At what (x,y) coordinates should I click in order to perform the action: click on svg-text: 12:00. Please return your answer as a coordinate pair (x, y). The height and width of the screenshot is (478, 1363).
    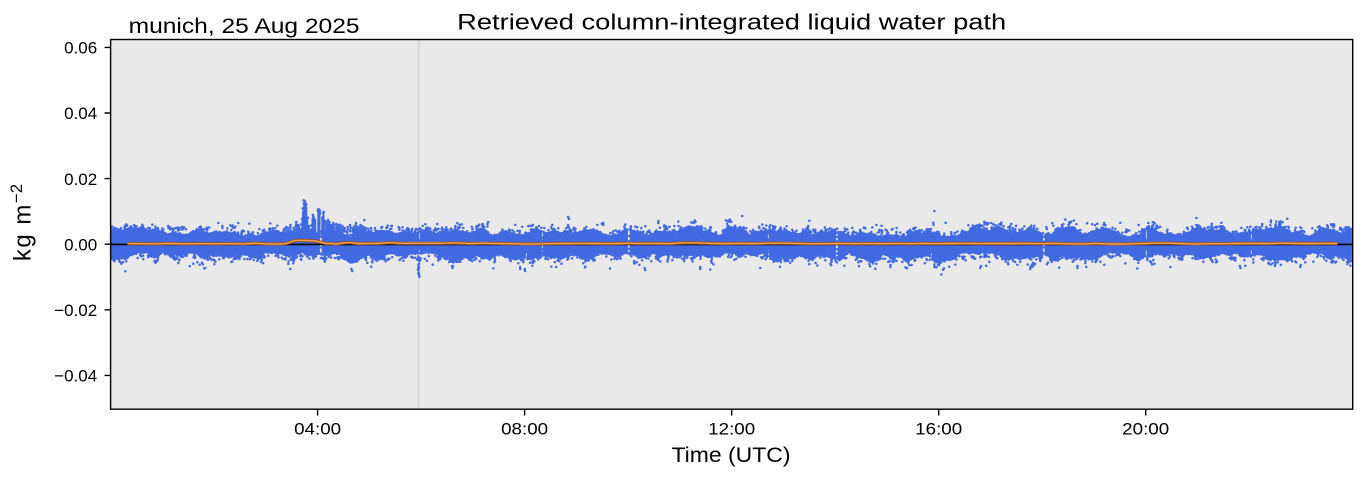
    Looking at the image, I should click on (731, 429).